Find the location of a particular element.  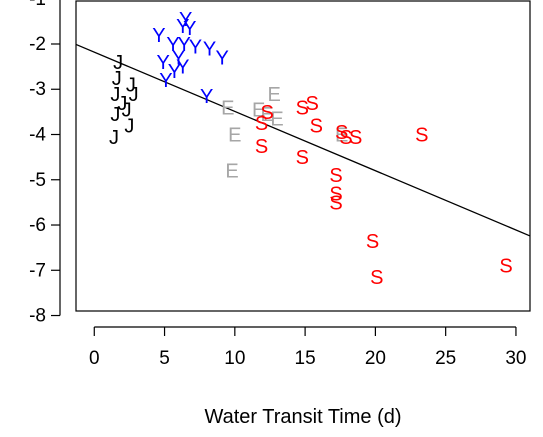

y-tick-label: -8 is located at coordinates (37, 316).